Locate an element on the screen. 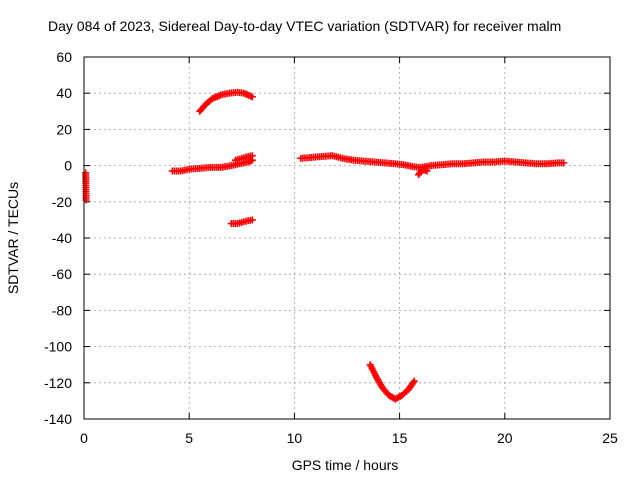 This screenshot has width=640, height=480. series-lower-cluster is located at coordinates (241, 222).